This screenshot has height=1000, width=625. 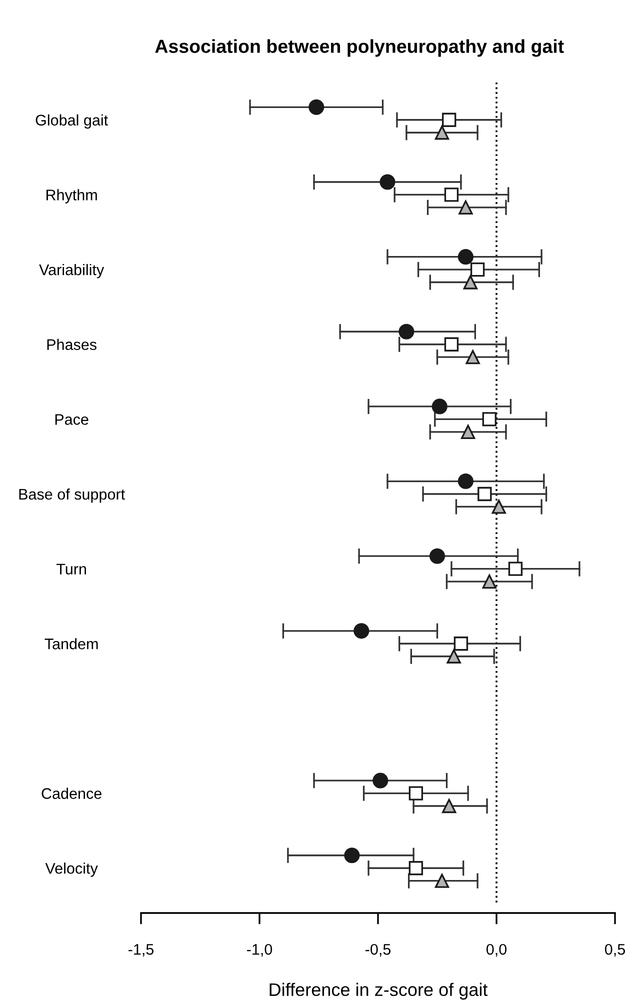 I want to click on chart-title: Association between polyneuropathy and gait, so click(x=359, y=48).